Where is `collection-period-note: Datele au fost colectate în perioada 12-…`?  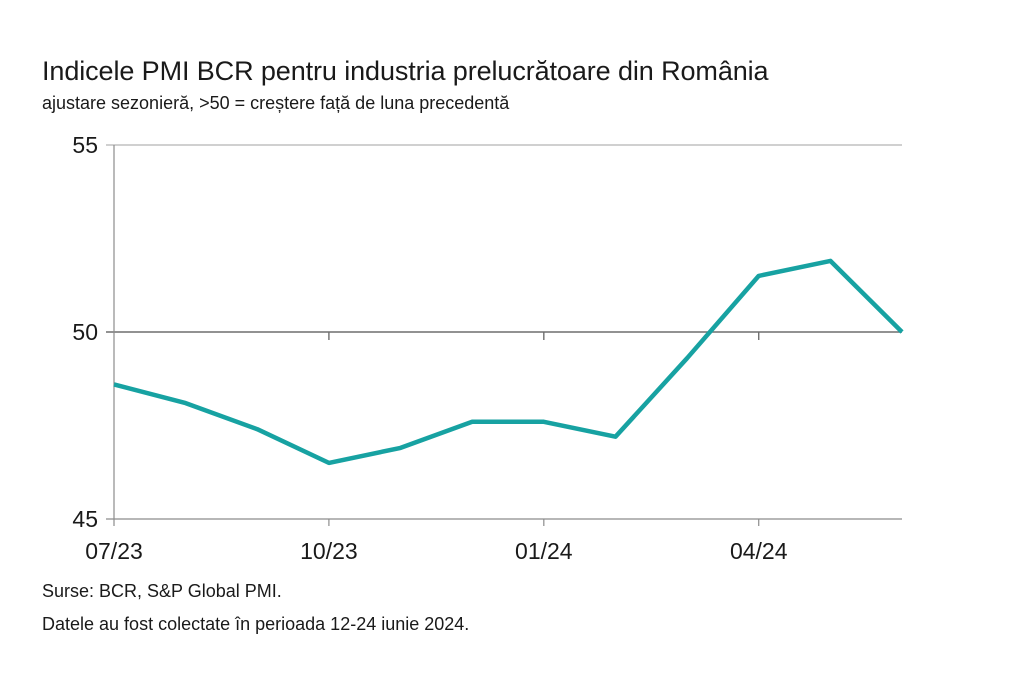 collection-period-note: Datele au fost colectate în perioada 12-… is located at coordinates (256, 624).